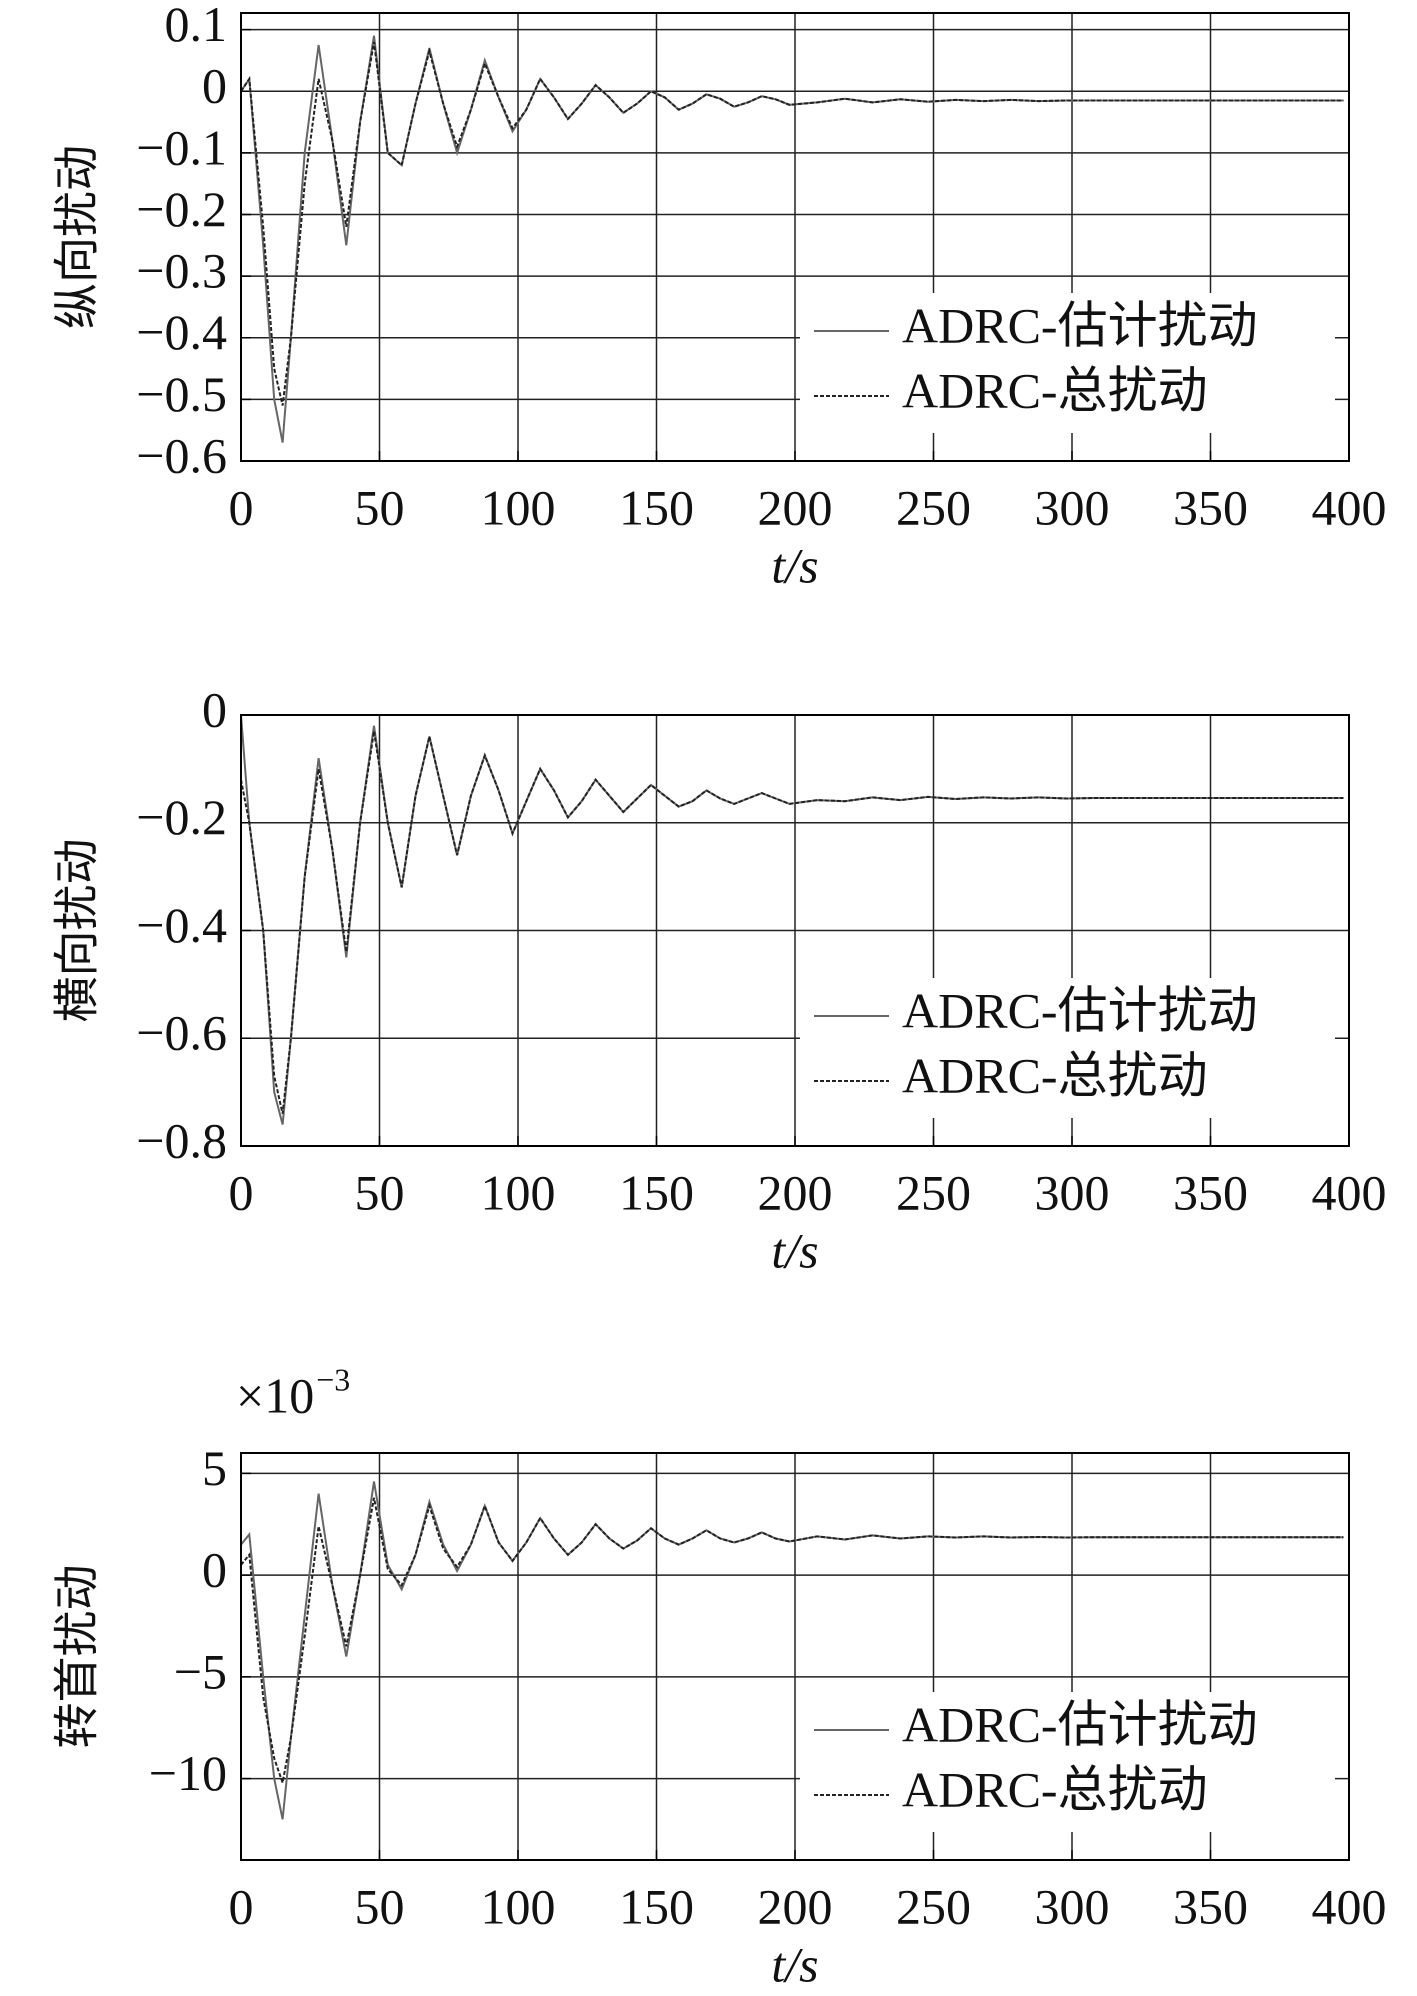 This screenshot has height=1996, width=1417. Describe the element at coordinates (181, 394) in the screenshot. I see `y-tick-label: −0.5` at that location.